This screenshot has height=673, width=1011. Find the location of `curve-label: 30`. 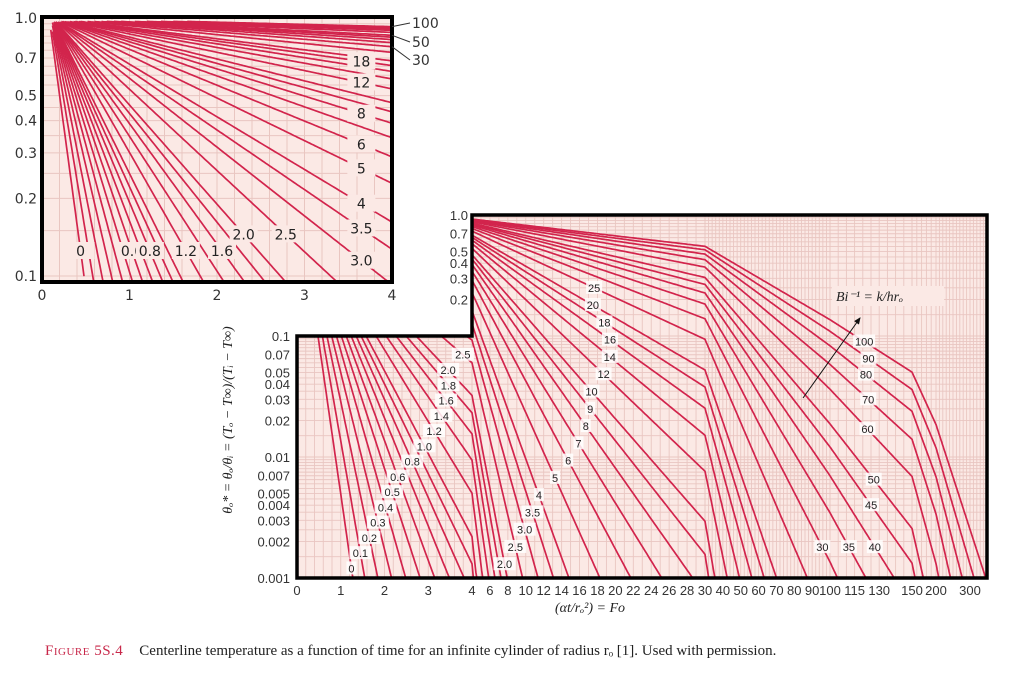

curve-label: 30 is located at coordinates (822, 548).